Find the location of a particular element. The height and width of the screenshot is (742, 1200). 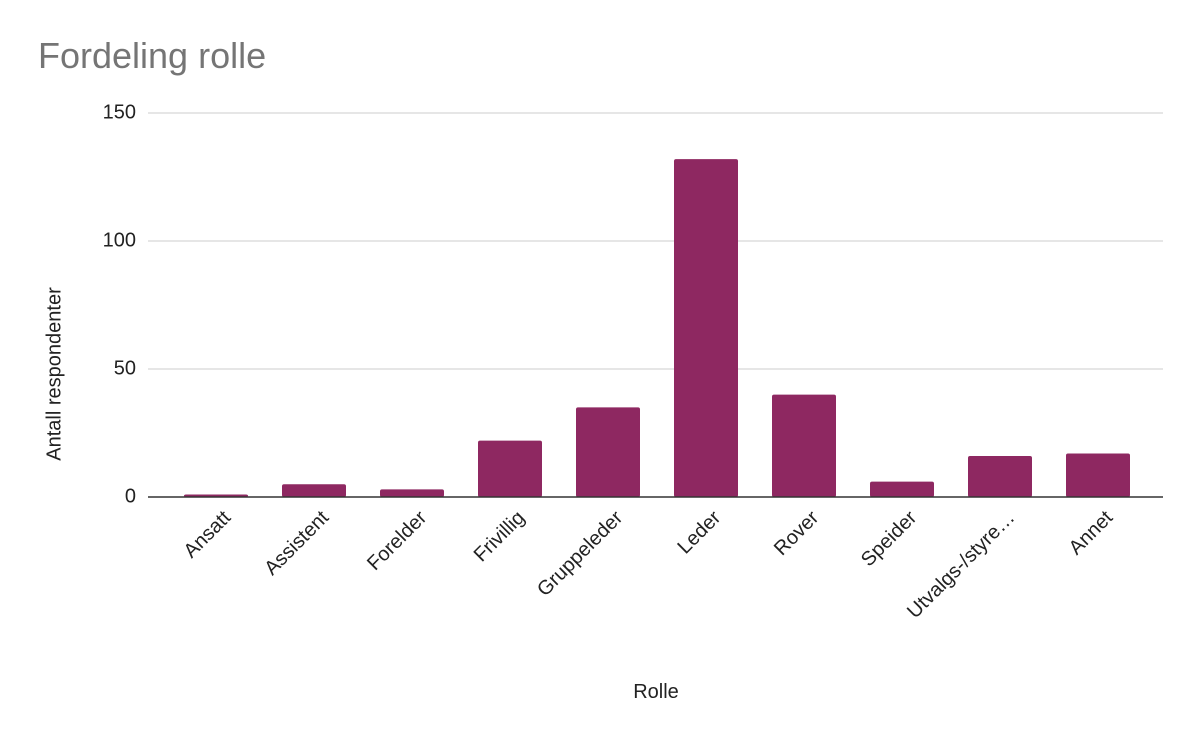

y-axis-title: Antall respondenter is located at coordinates (54, 374).